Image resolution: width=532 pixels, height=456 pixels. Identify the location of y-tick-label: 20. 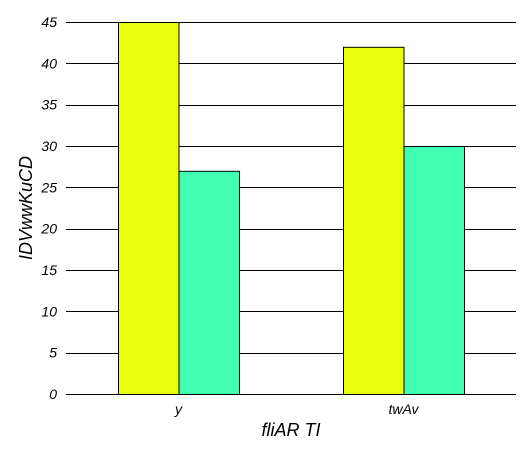
(48, 229).